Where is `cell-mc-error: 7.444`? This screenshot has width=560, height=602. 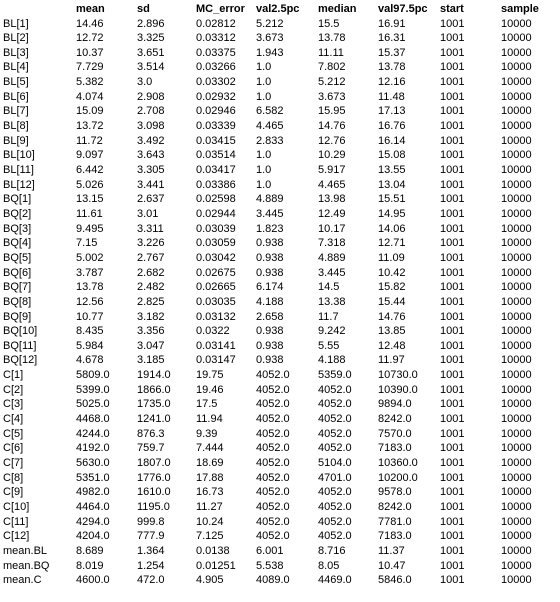 cell-mc-error: 7.444 is located at coordinates (210, 448).